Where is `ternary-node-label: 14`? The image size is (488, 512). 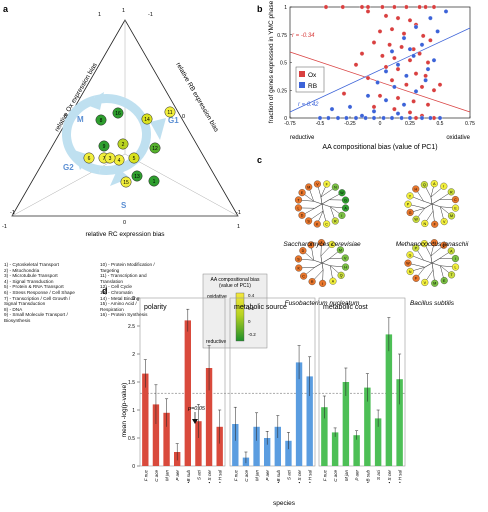 ternary-node-label: 14 is located at coordinates (147, 120).